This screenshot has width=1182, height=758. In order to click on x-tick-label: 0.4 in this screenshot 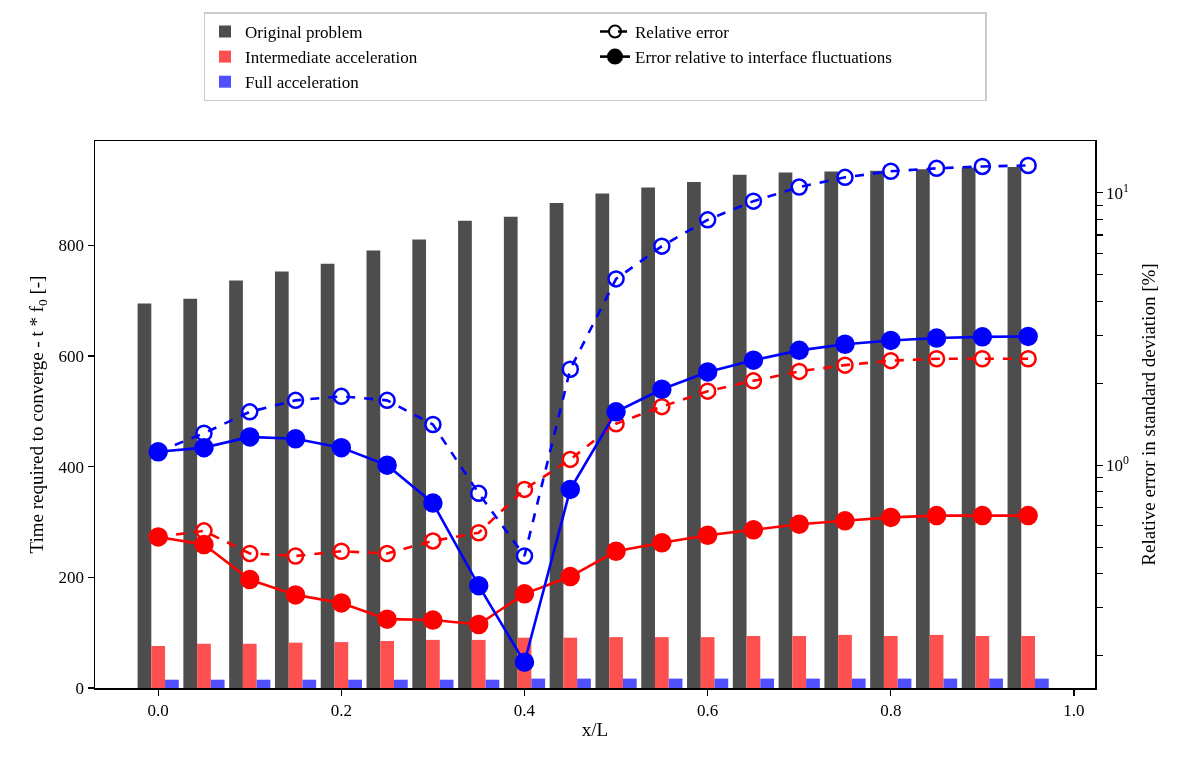, I will do `click(524, 710)`.